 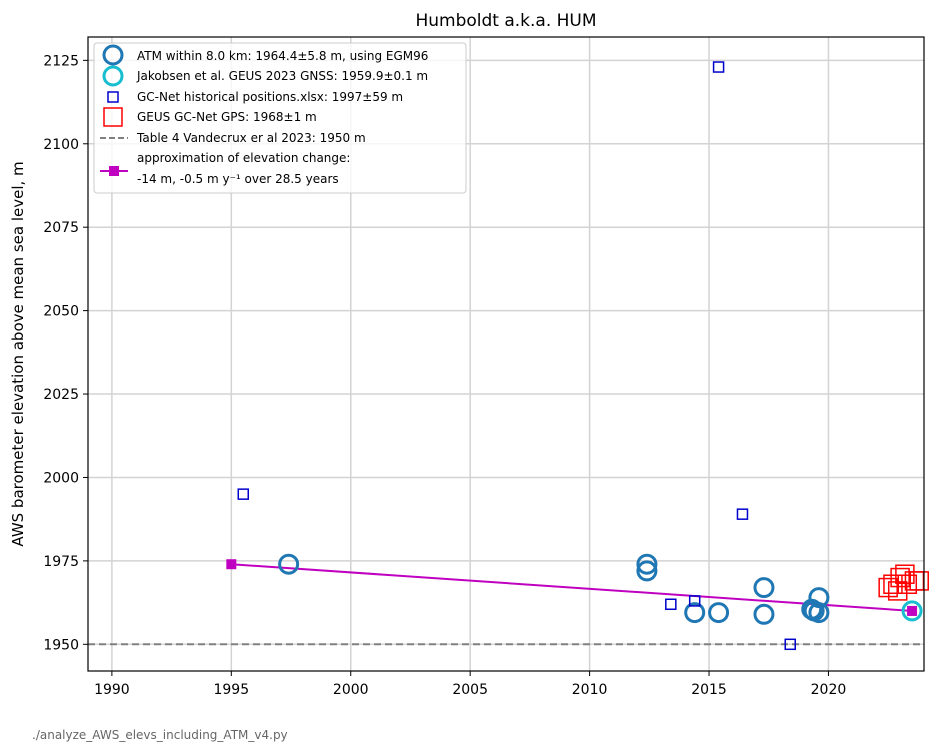 I want to click on trend-line-segment, so click(x=572, y=587).